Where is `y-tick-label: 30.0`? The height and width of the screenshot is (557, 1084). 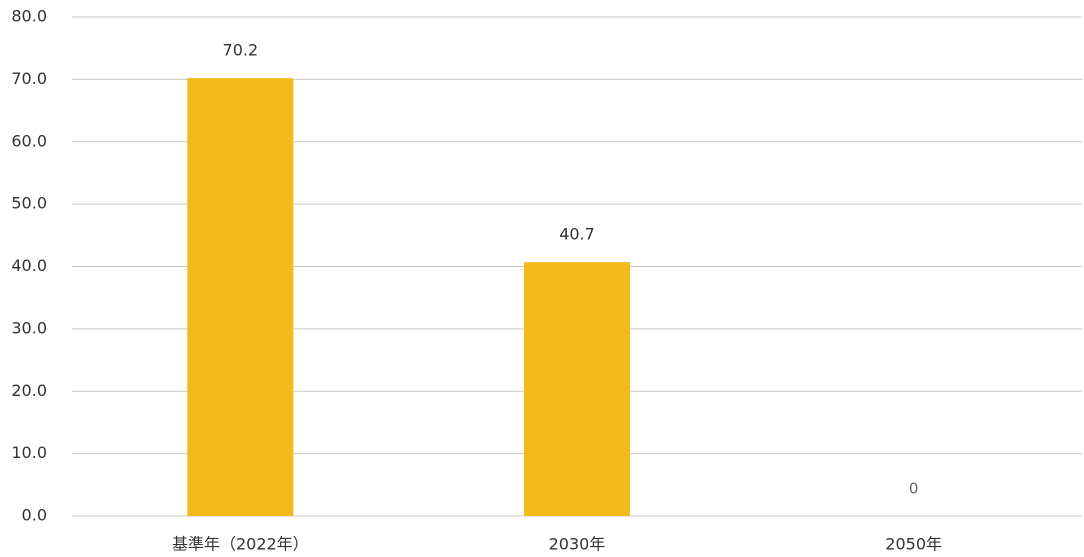 y-tick-label: 30.0 is located at coordinates (29, 327).